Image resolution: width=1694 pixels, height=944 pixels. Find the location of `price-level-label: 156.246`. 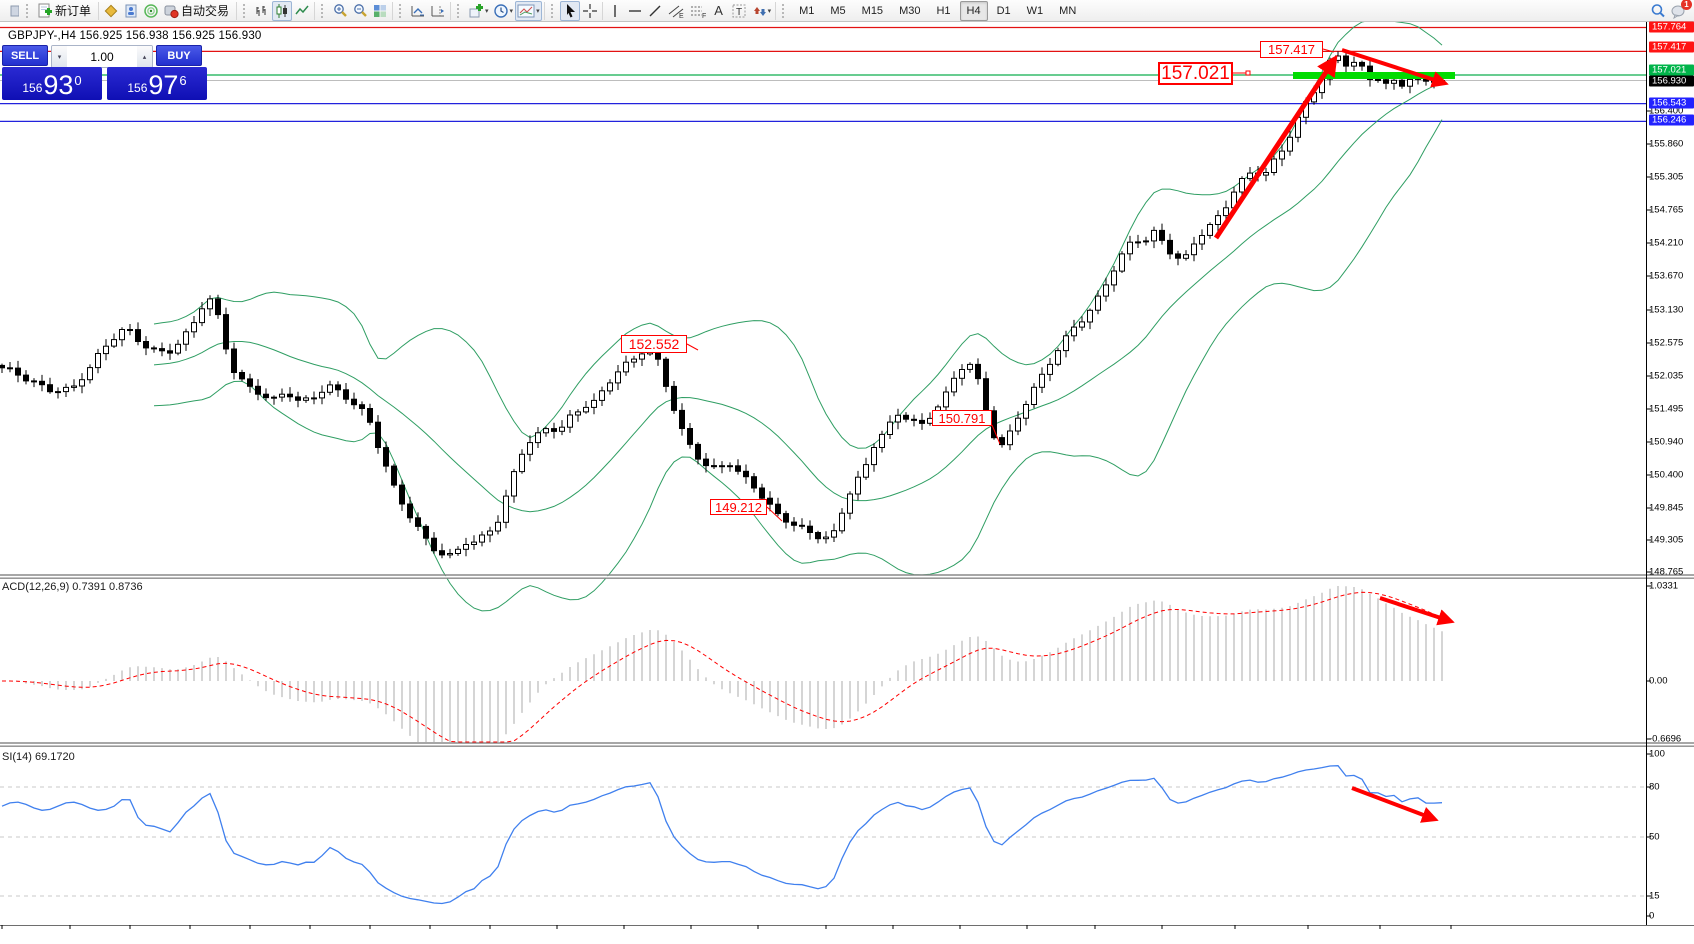

price-level-label: 156.246 is located at coordinates (1671, 120).